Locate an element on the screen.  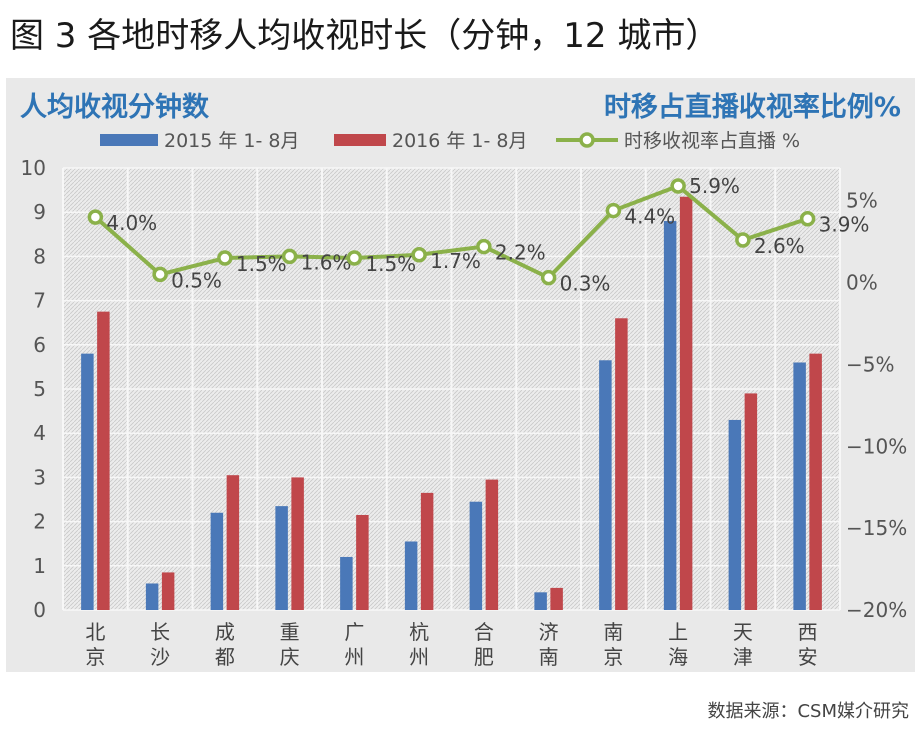
legend-label-2: 时移收视率占直播 % is located at coordinates (712, 141).